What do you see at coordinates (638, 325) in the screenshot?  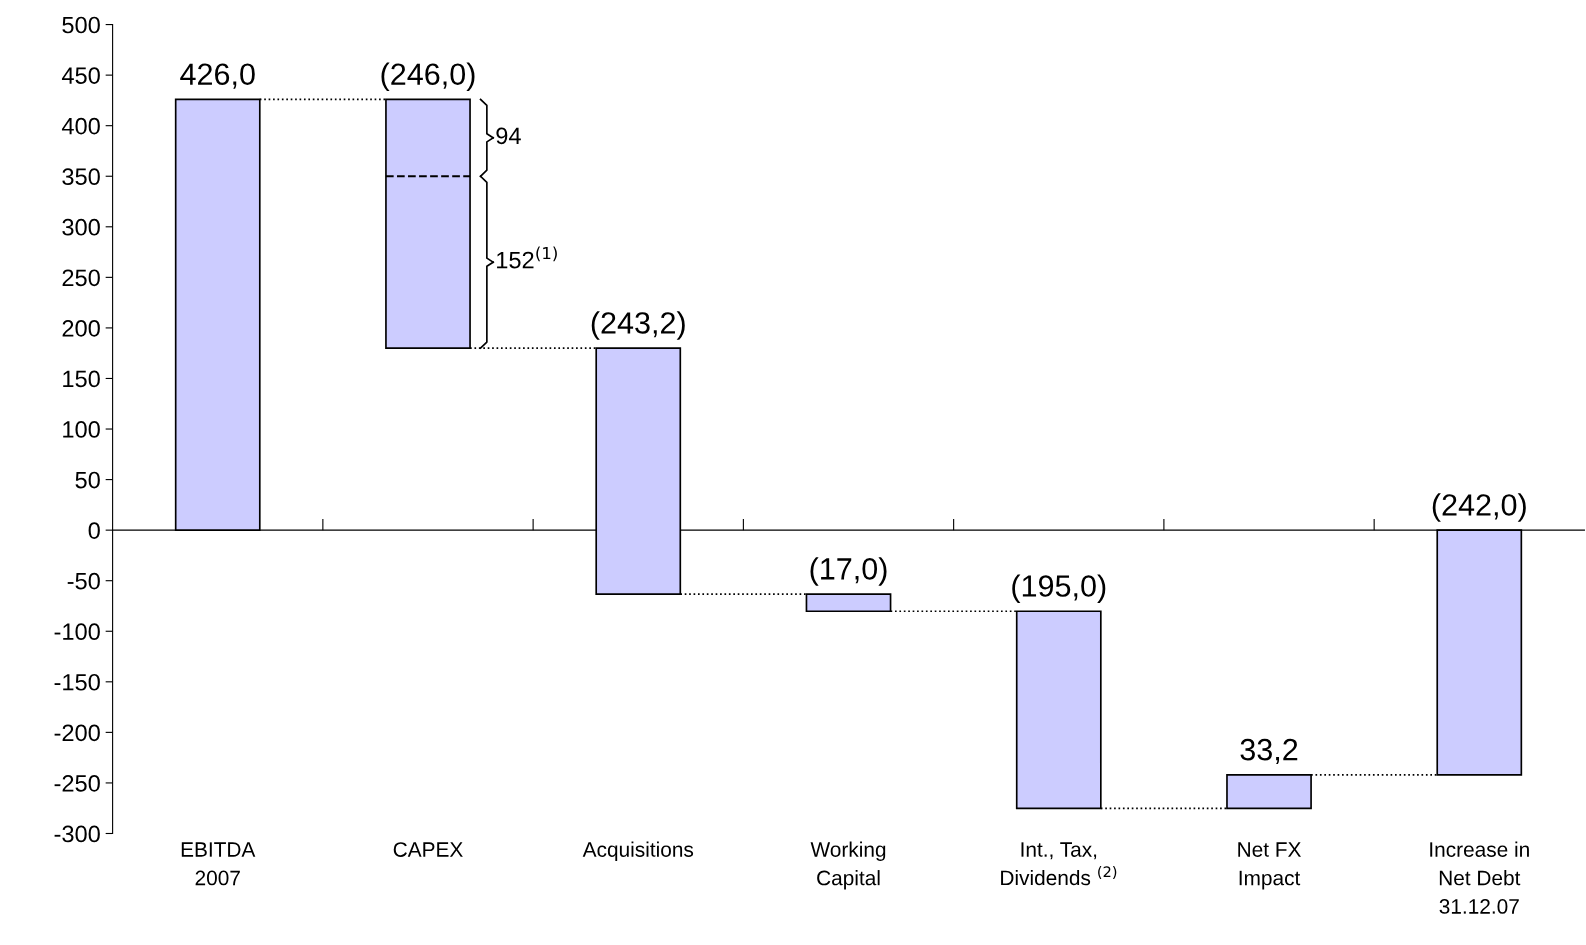 I see `data-label: (243,2)` at bounding box center [638, 325].